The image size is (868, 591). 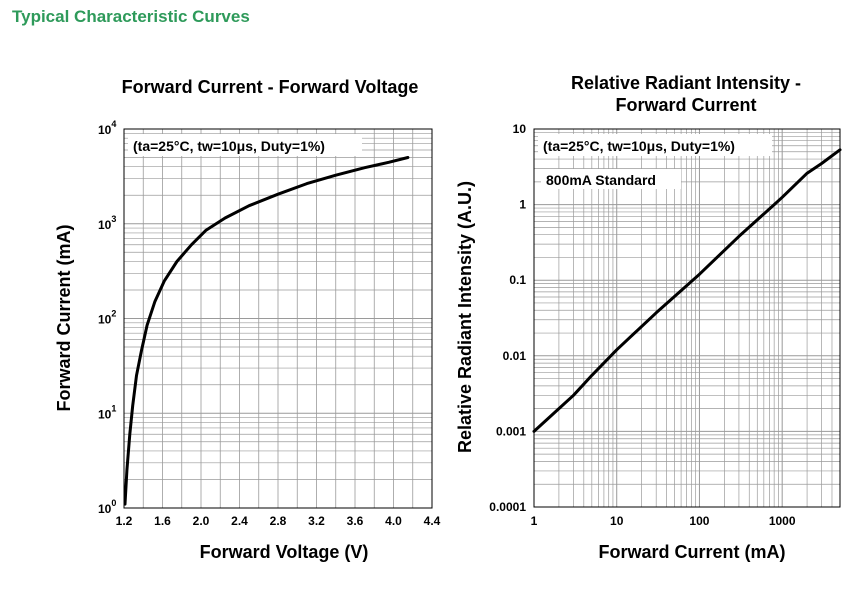 I want to click on chart1-x-tick-labels: 1.2 1.6 2.0 2.4 2.8 3.2 3.6 4.0 4.4, so click(x=278, y=521).